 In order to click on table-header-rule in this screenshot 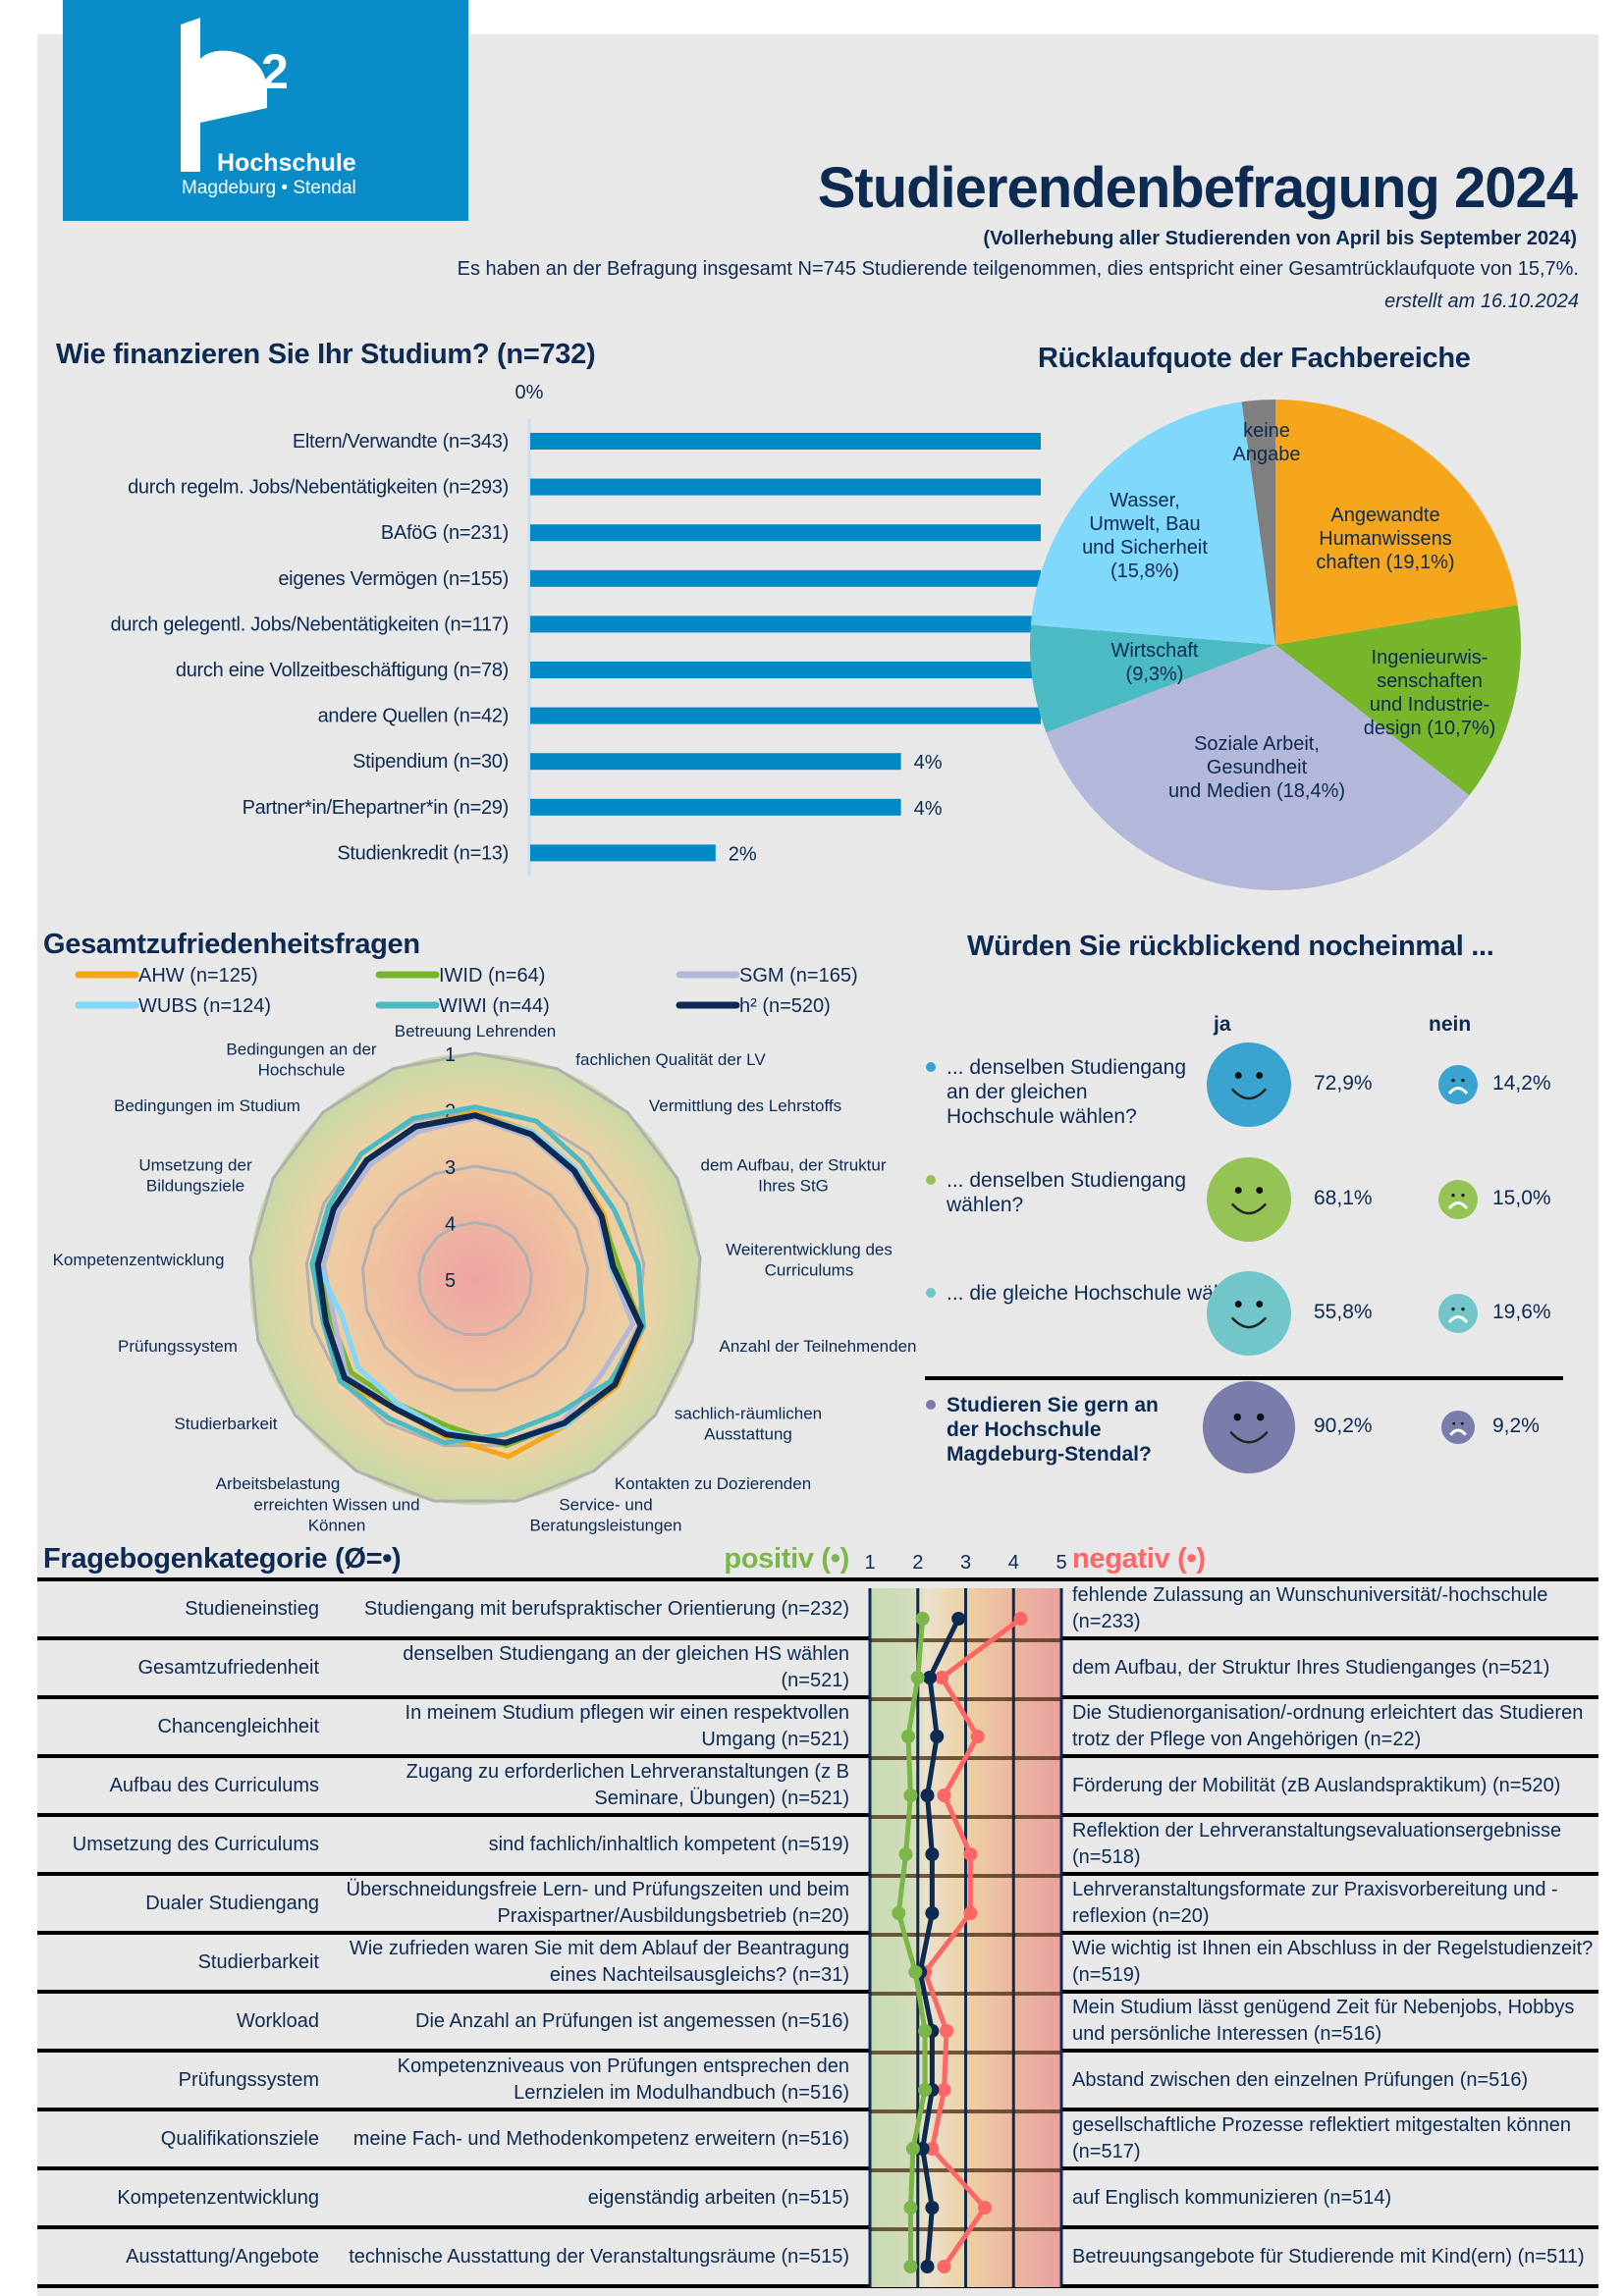, I will do `click(817, 1579)`.